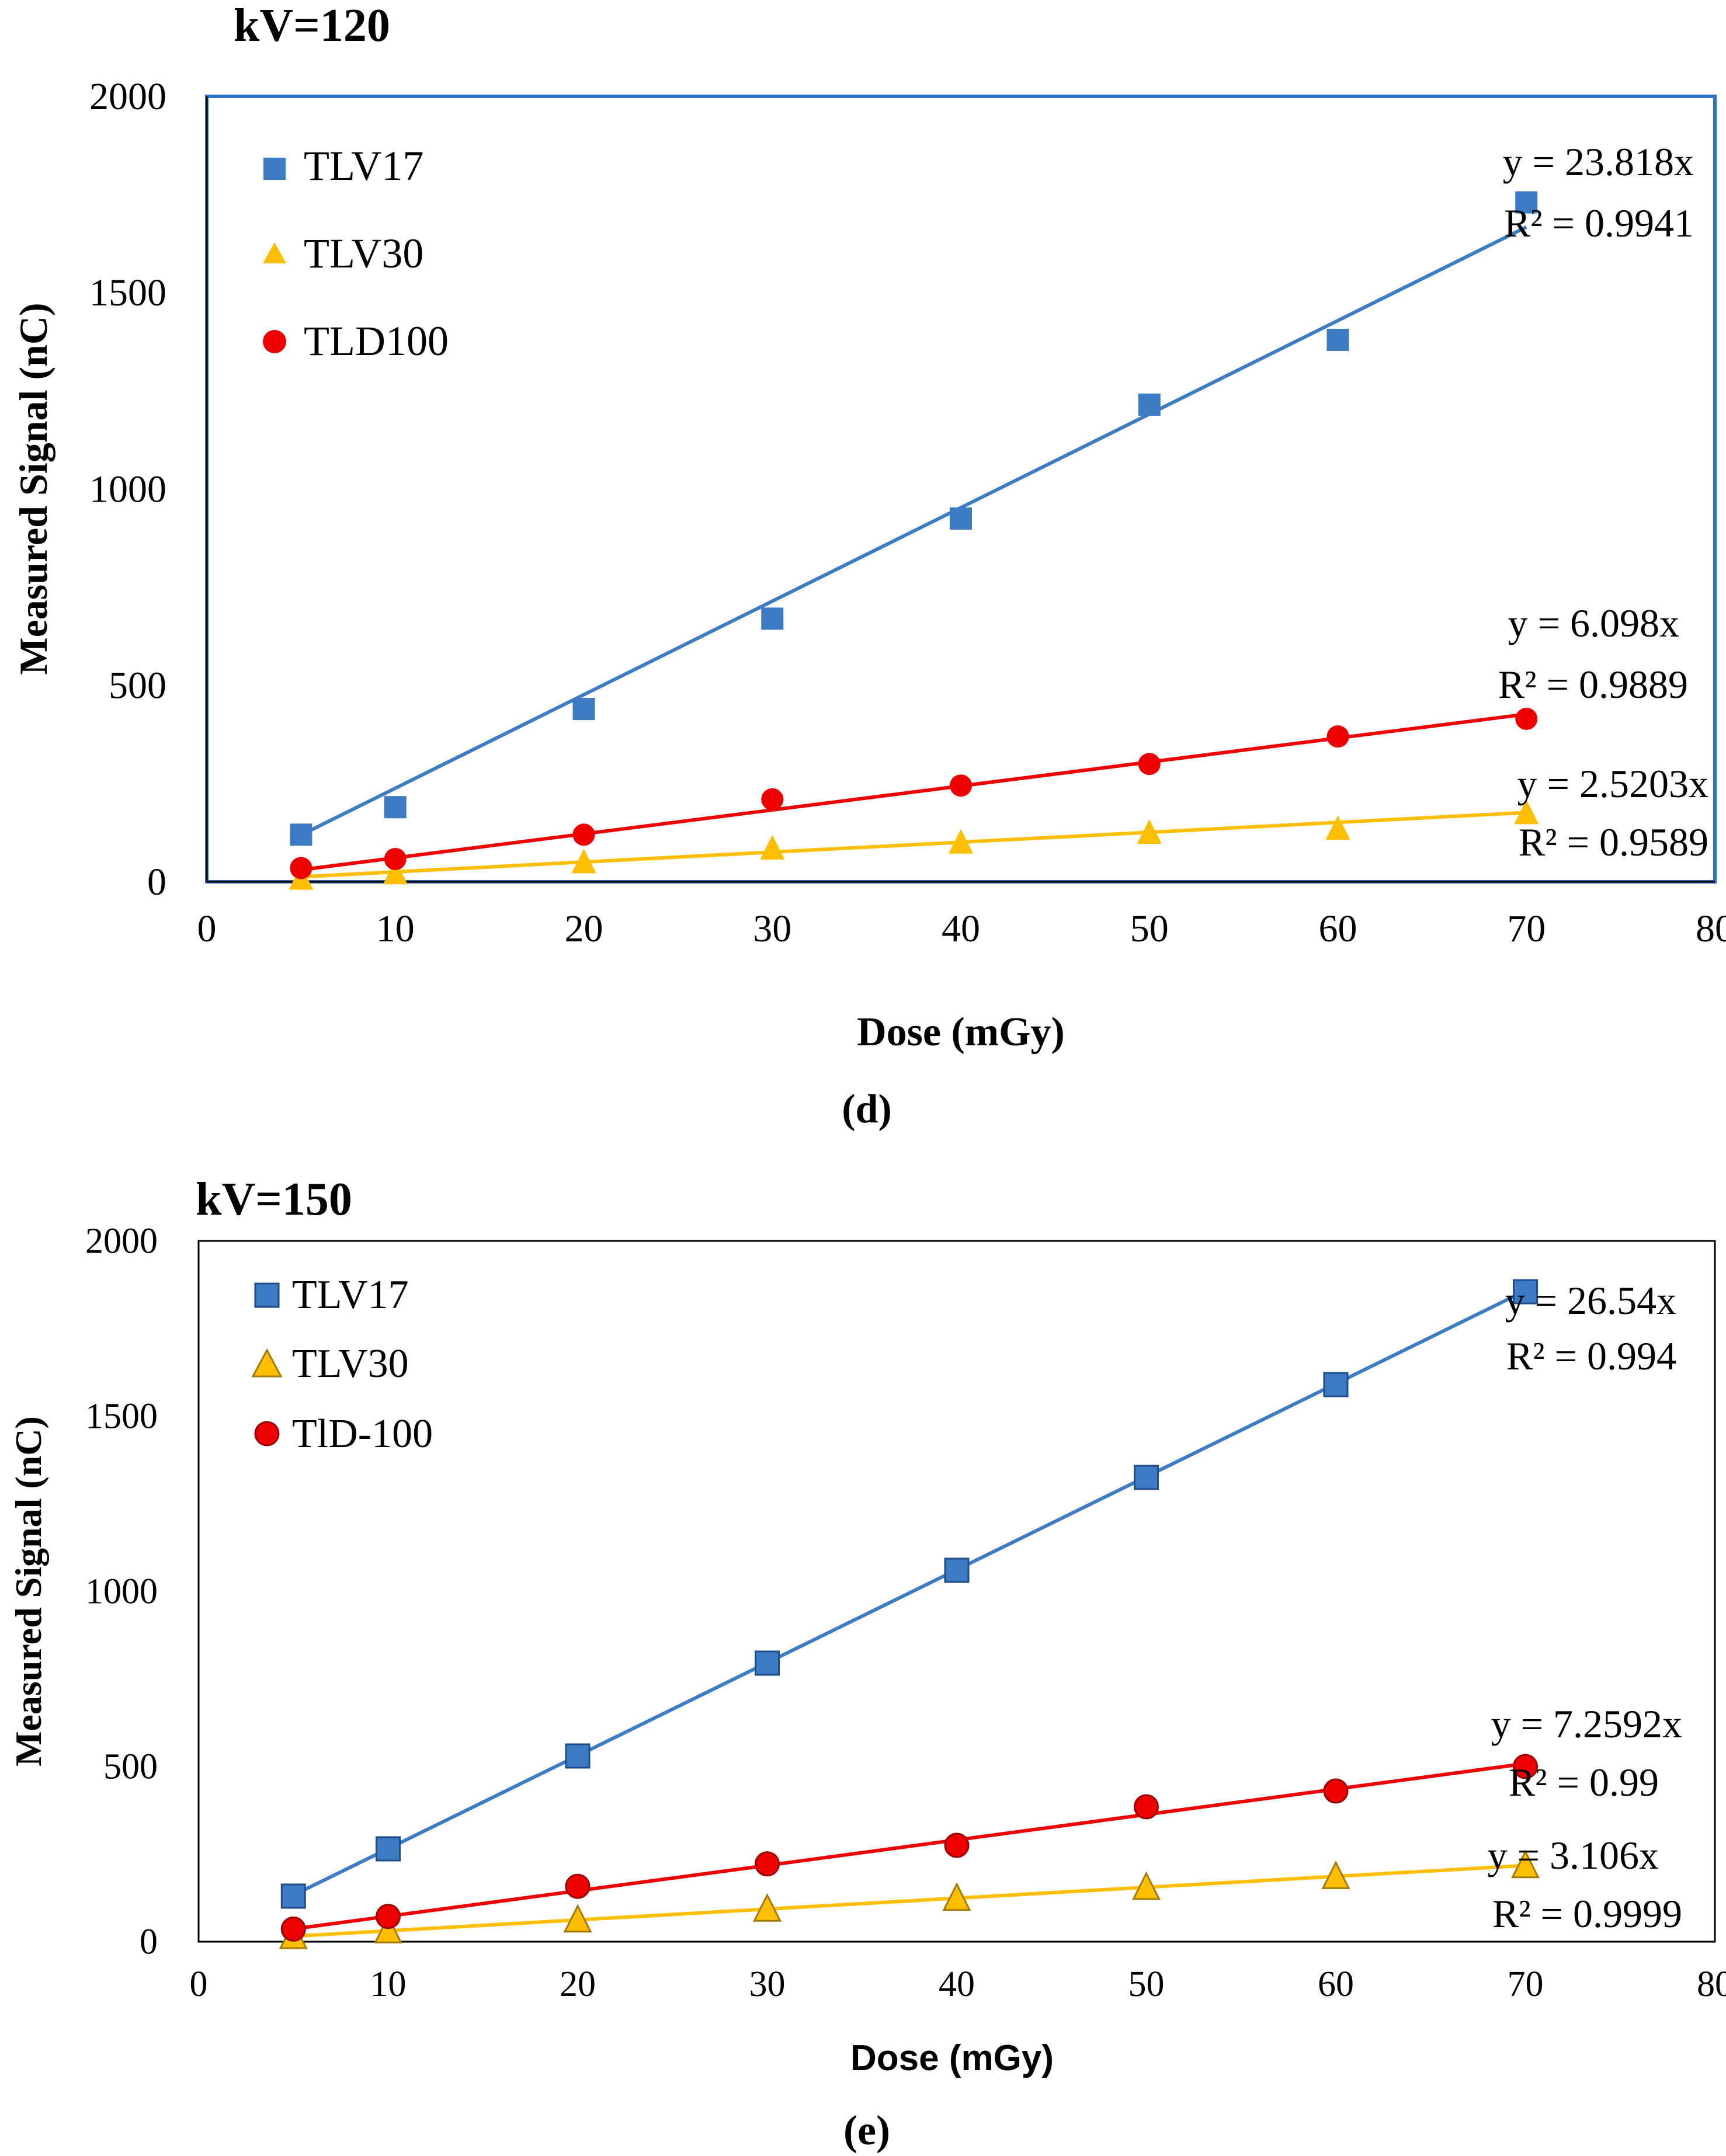 The image size is (1726, 2156). I want to click on fit-equation-tlv30: y = 3.106x, so click(1574, 1855).